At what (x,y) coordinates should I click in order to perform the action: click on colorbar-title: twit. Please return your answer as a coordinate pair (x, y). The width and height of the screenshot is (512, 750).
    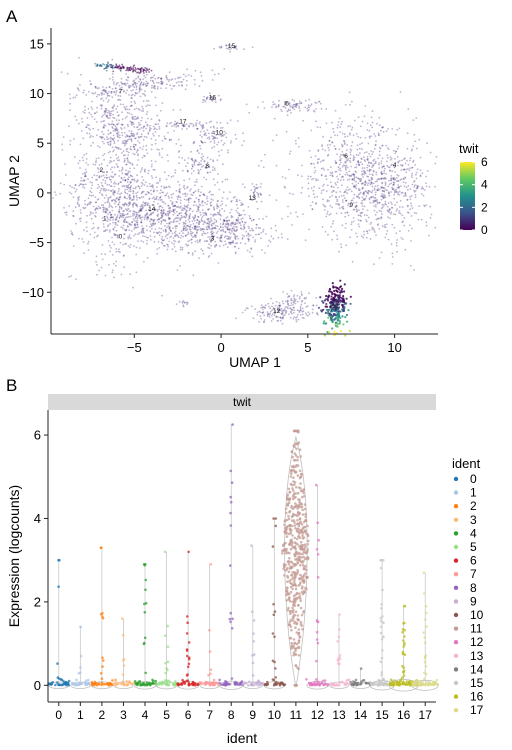
    Looking at the image, I should click on (469, 148).